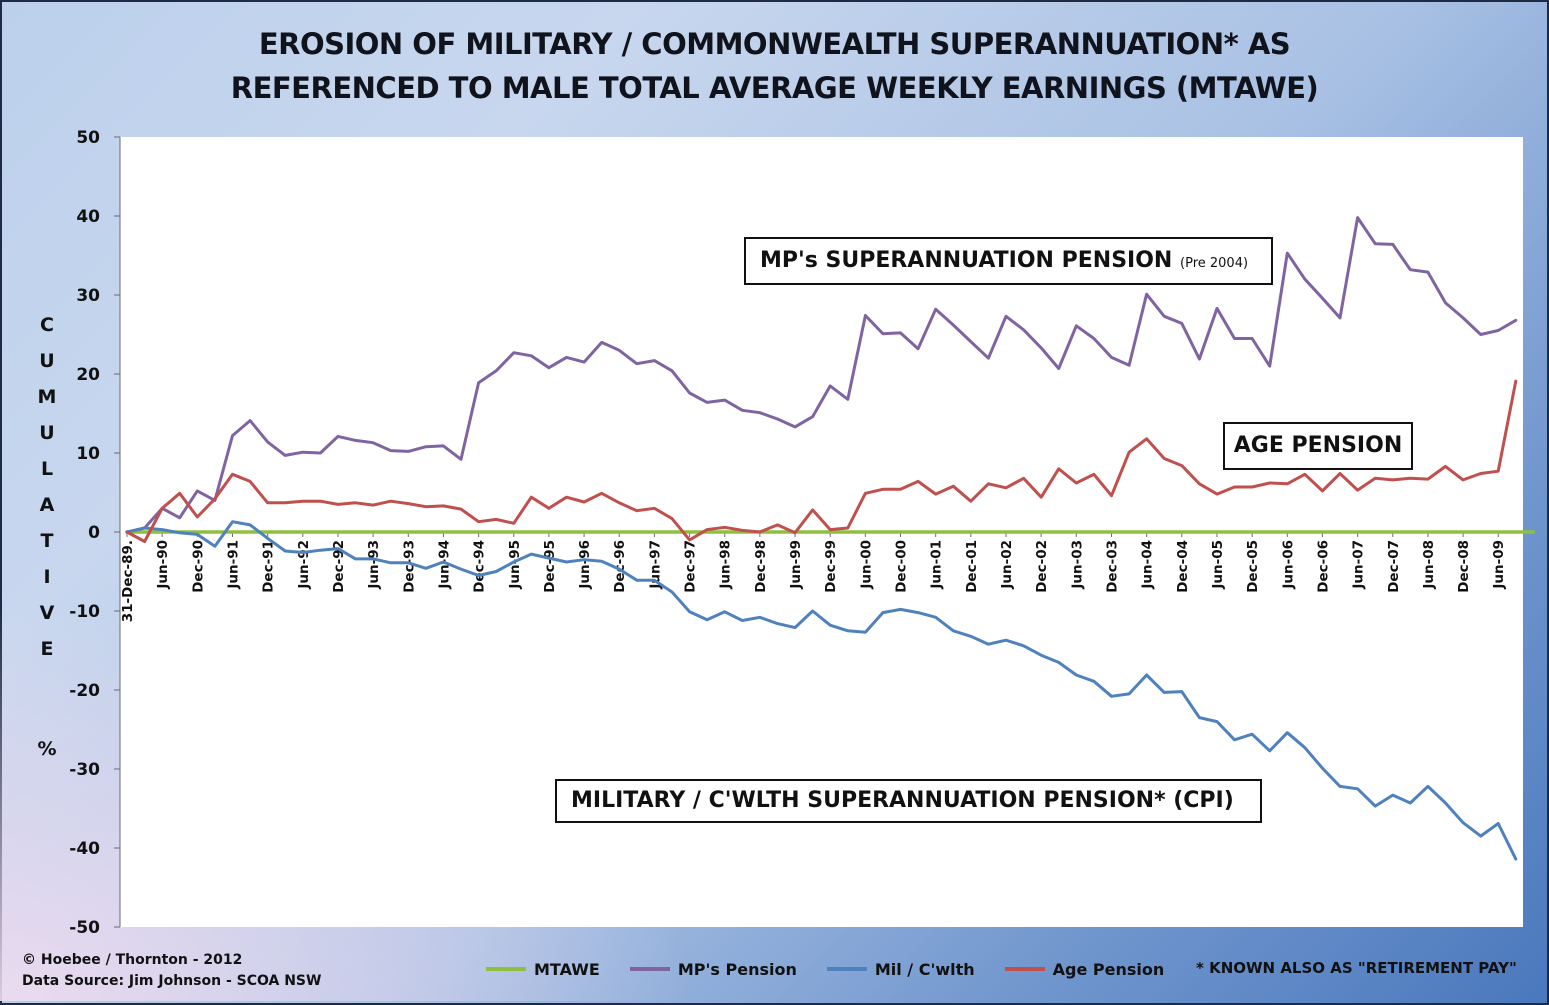 This screenshot has height=1005, width=1549. Describe the element at coordinates (737, 969) in the screenshot. I see `legend-label-mp-pension: MP's Pension` at that location.